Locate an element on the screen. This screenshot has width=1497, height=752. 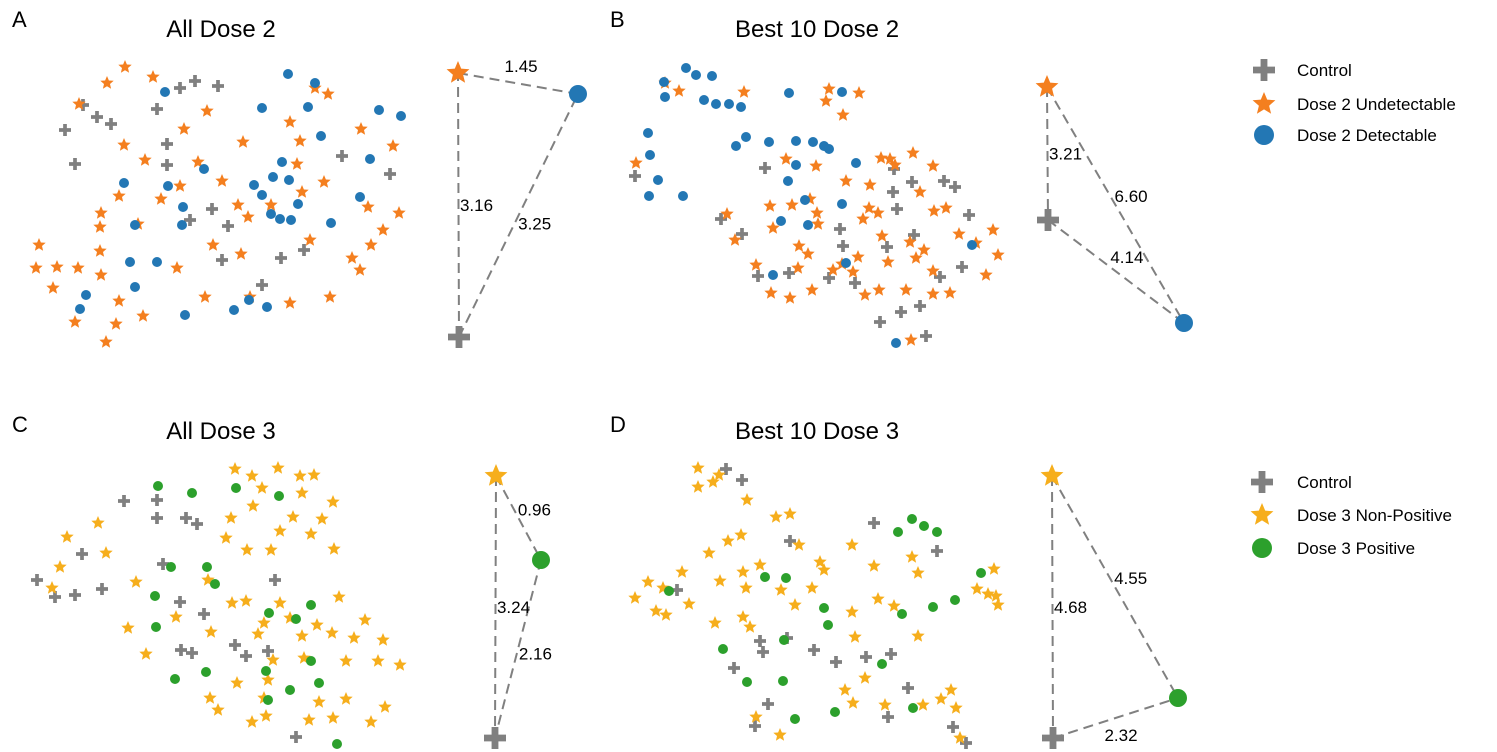
centroid-detectable is located at coordinates (578, 94).